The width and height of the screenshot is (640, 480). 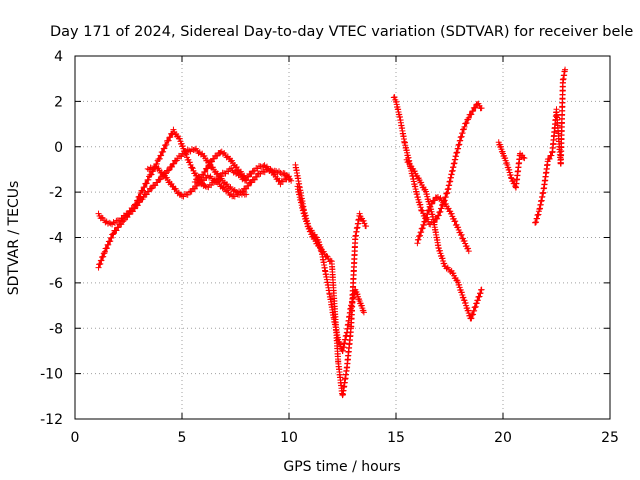 I want to click on y-tick-label: -6, so click(x=56, y=284).